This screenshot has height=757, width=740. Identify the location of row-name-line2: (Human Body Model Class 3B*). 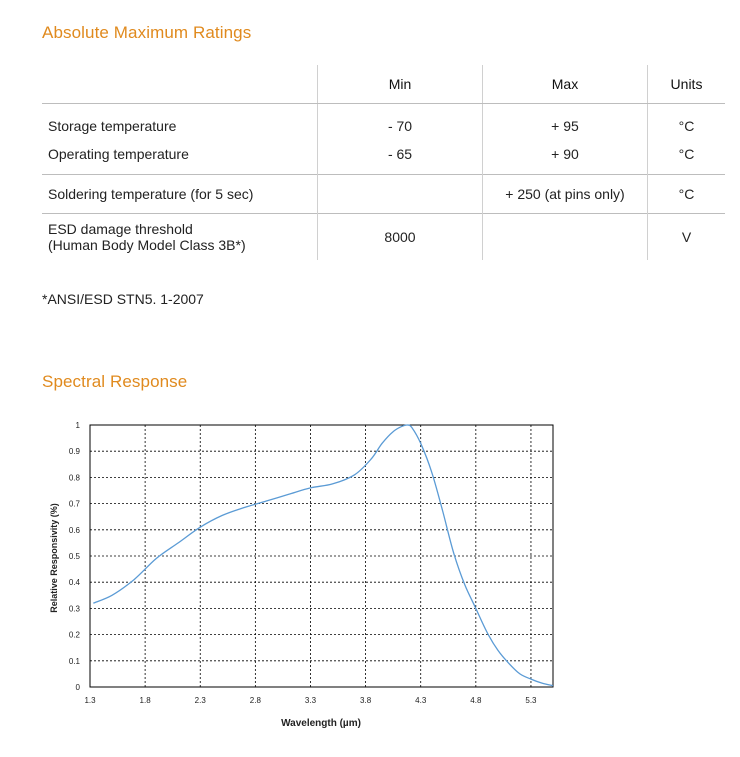
(147, 245).